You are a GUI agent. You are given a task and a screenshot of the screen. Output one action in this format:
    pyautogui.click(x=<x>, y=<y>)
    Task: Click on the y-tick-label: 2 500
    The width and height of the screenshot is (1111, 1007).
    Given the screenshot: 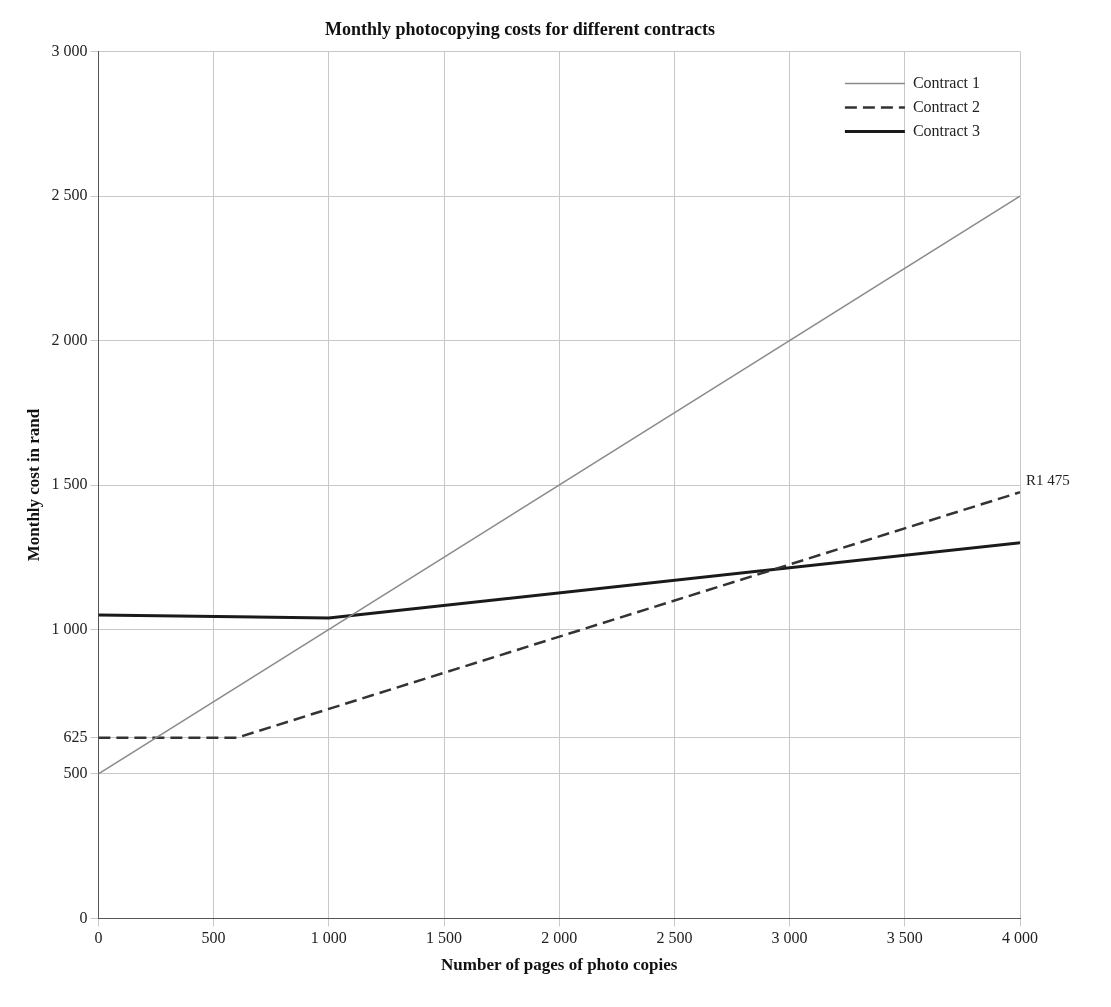 What is the action you would take?
    pyautogui.click(x=69, y=195)
    